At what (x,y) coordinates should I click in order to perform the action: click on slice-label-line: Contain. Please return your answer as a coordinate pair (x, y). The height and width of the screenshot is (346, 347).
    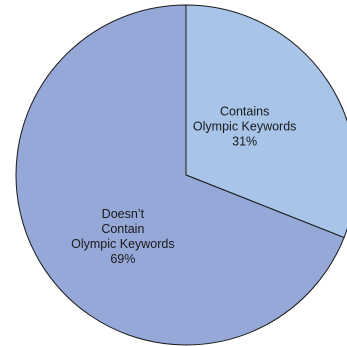
    Looking at the image, I should click on (123, 228).